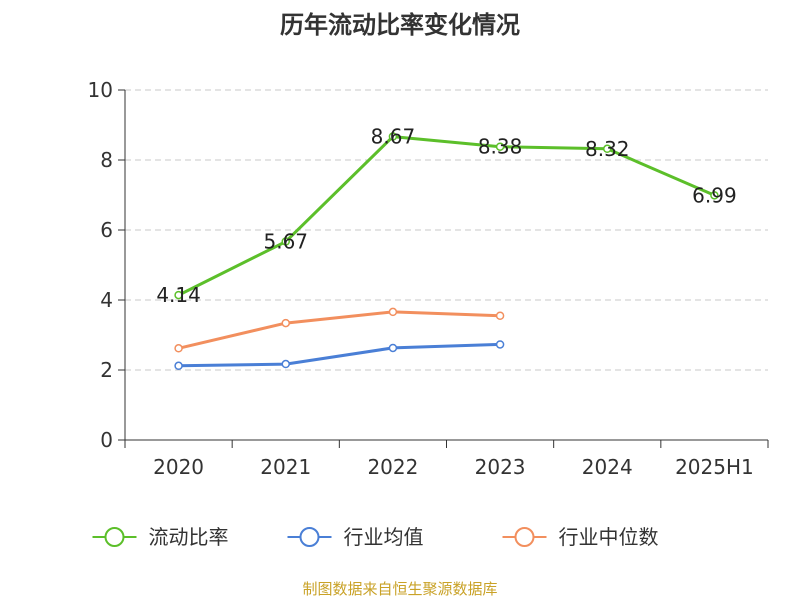  I want to click on legend: 流动比率 行业均值 行业中位数, so click(375, 537).